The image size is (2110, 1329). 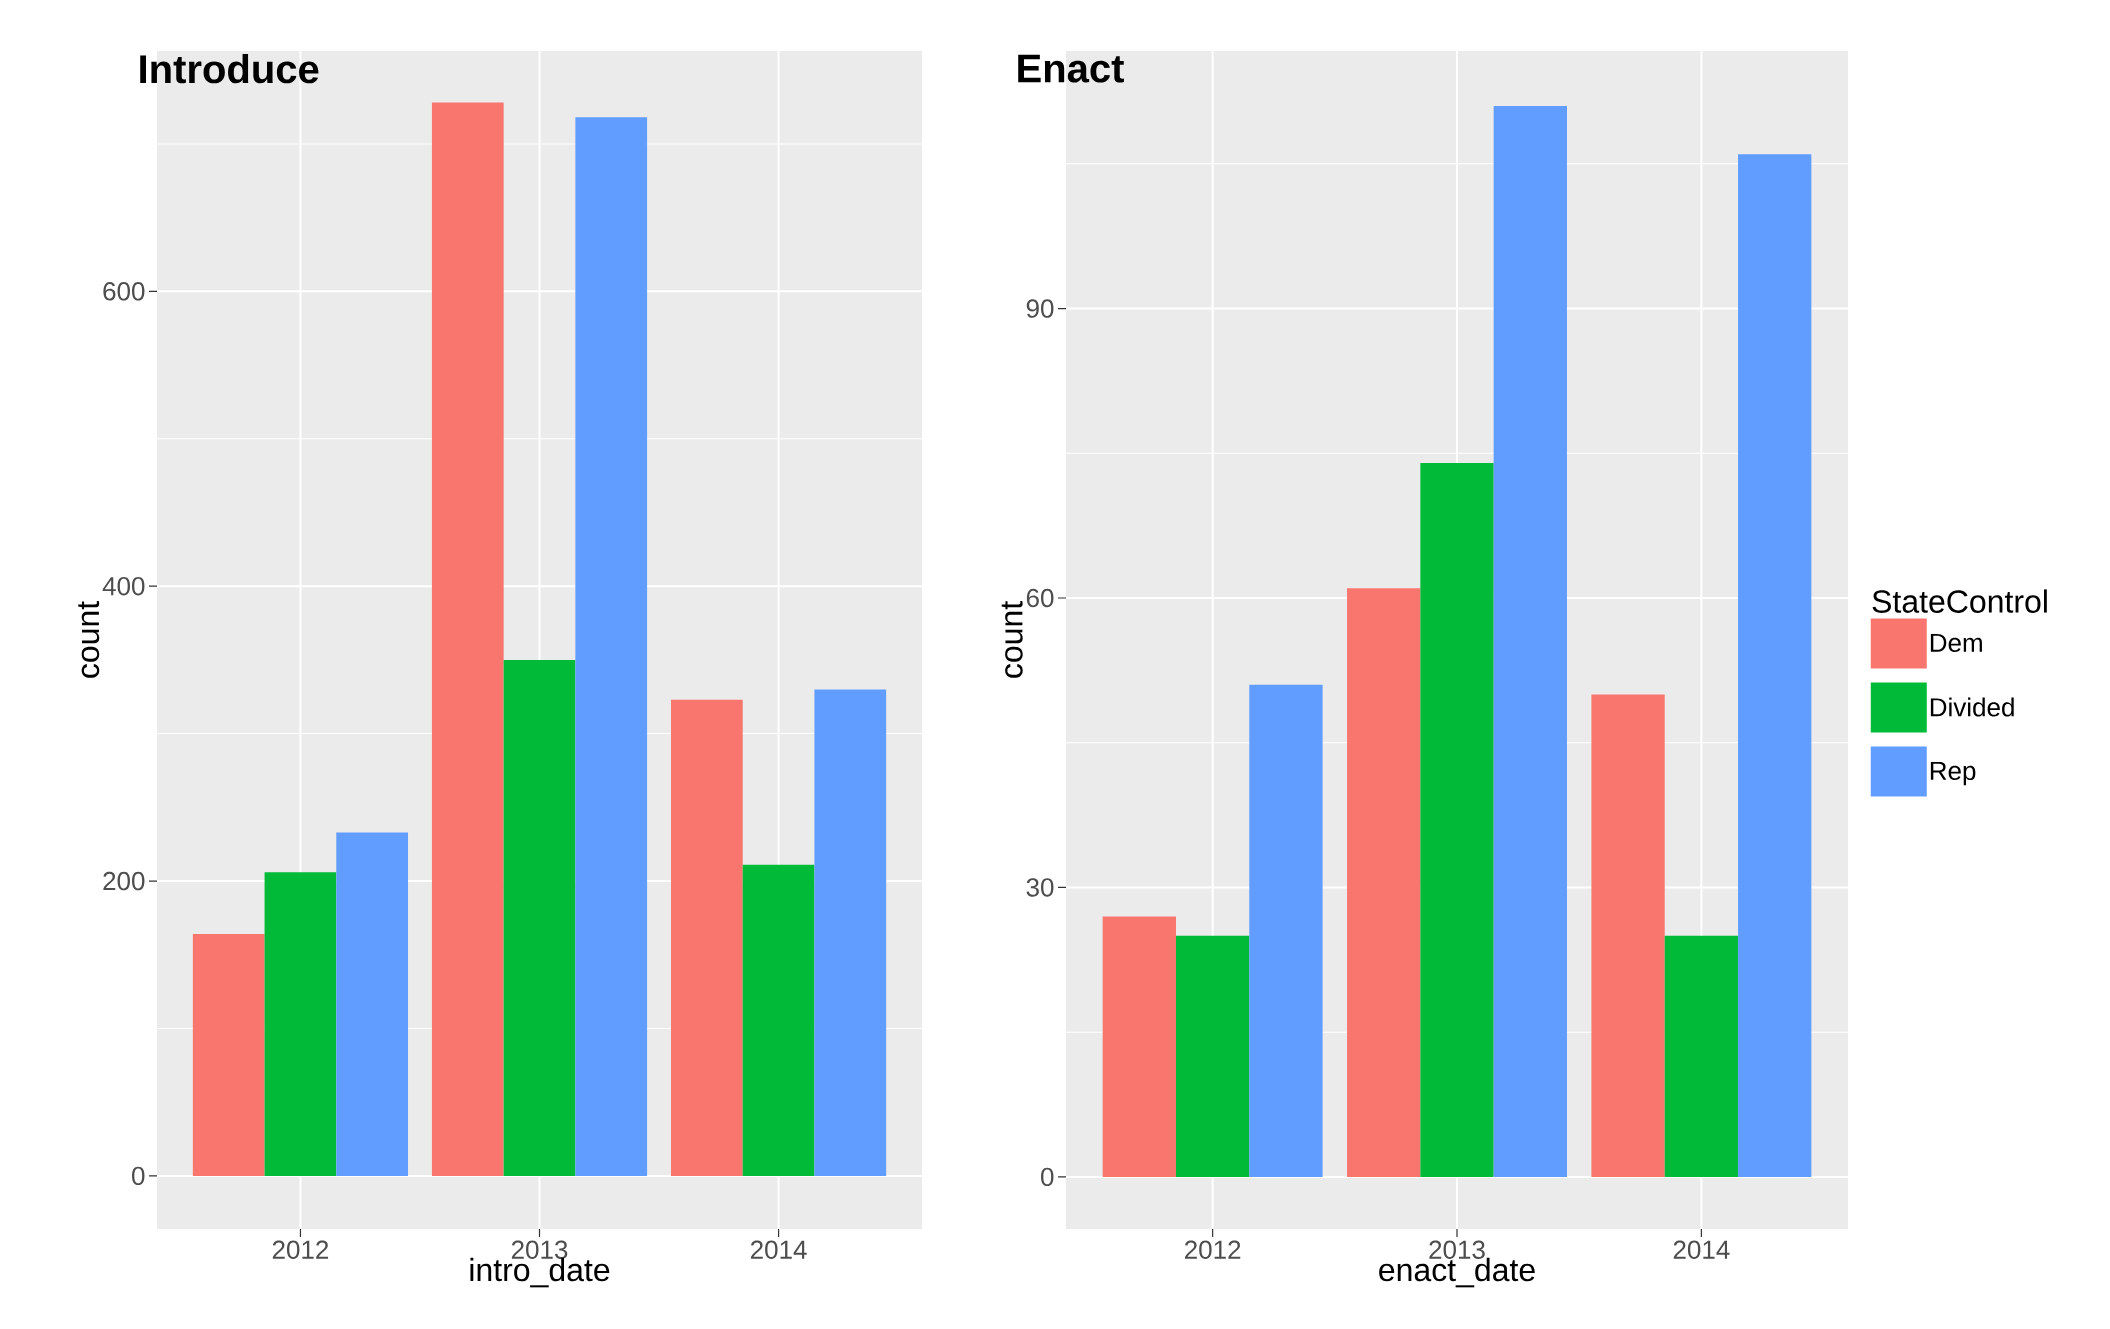 What do you see at coordinates (1959, 601) in the screenshot?
I see `legend-title: StateControl` at bounding box center [1959, 601].